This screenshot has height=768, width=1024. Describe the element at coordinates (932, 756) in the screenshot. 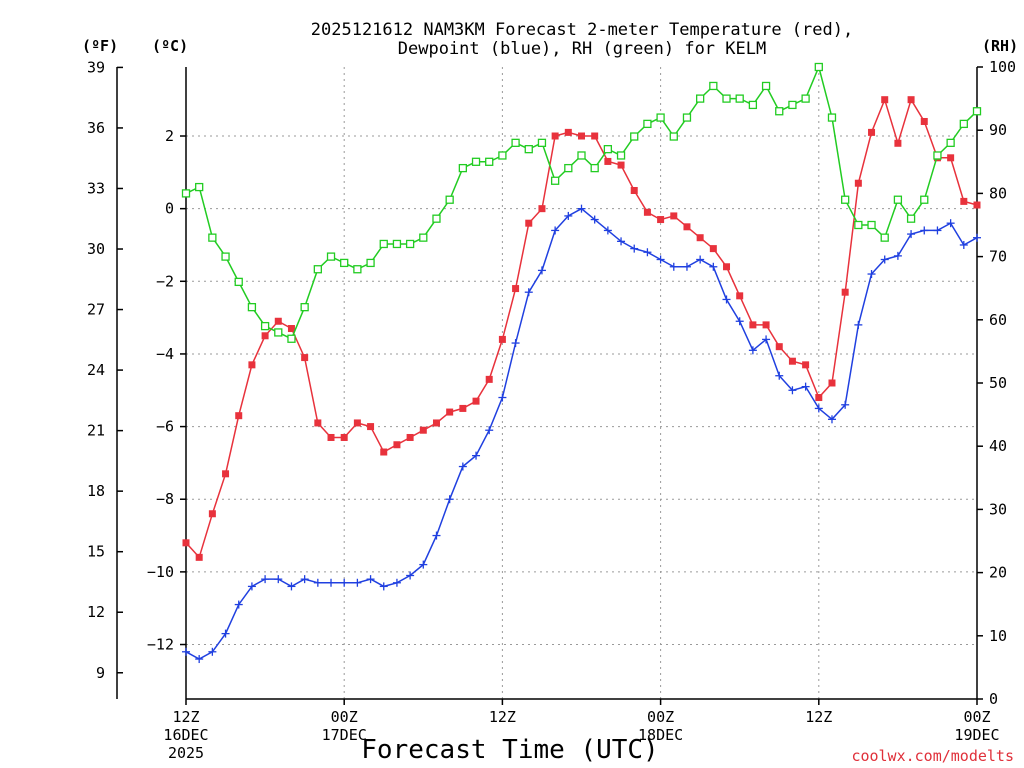

I see `credit-link: coolwx.com/modelts` at that location.